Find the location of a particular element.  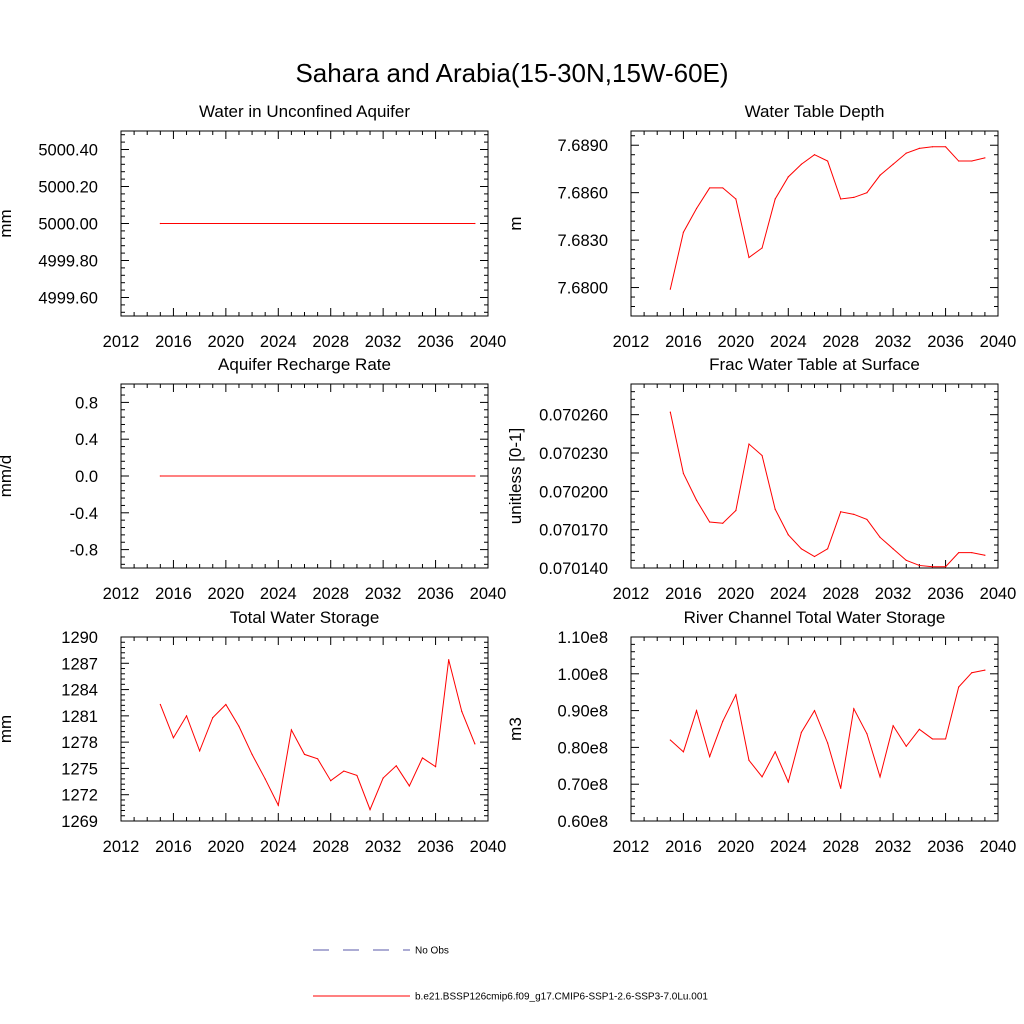

y-tick-label: -0.8 is located at coordinates (84, 551).